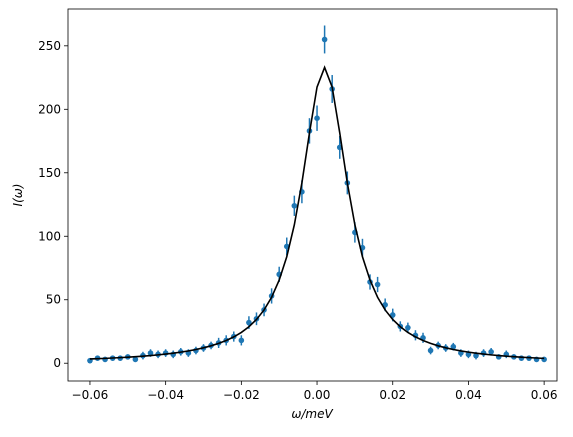  I want to click on y-axis-label: I(ω), so click(18, 195).